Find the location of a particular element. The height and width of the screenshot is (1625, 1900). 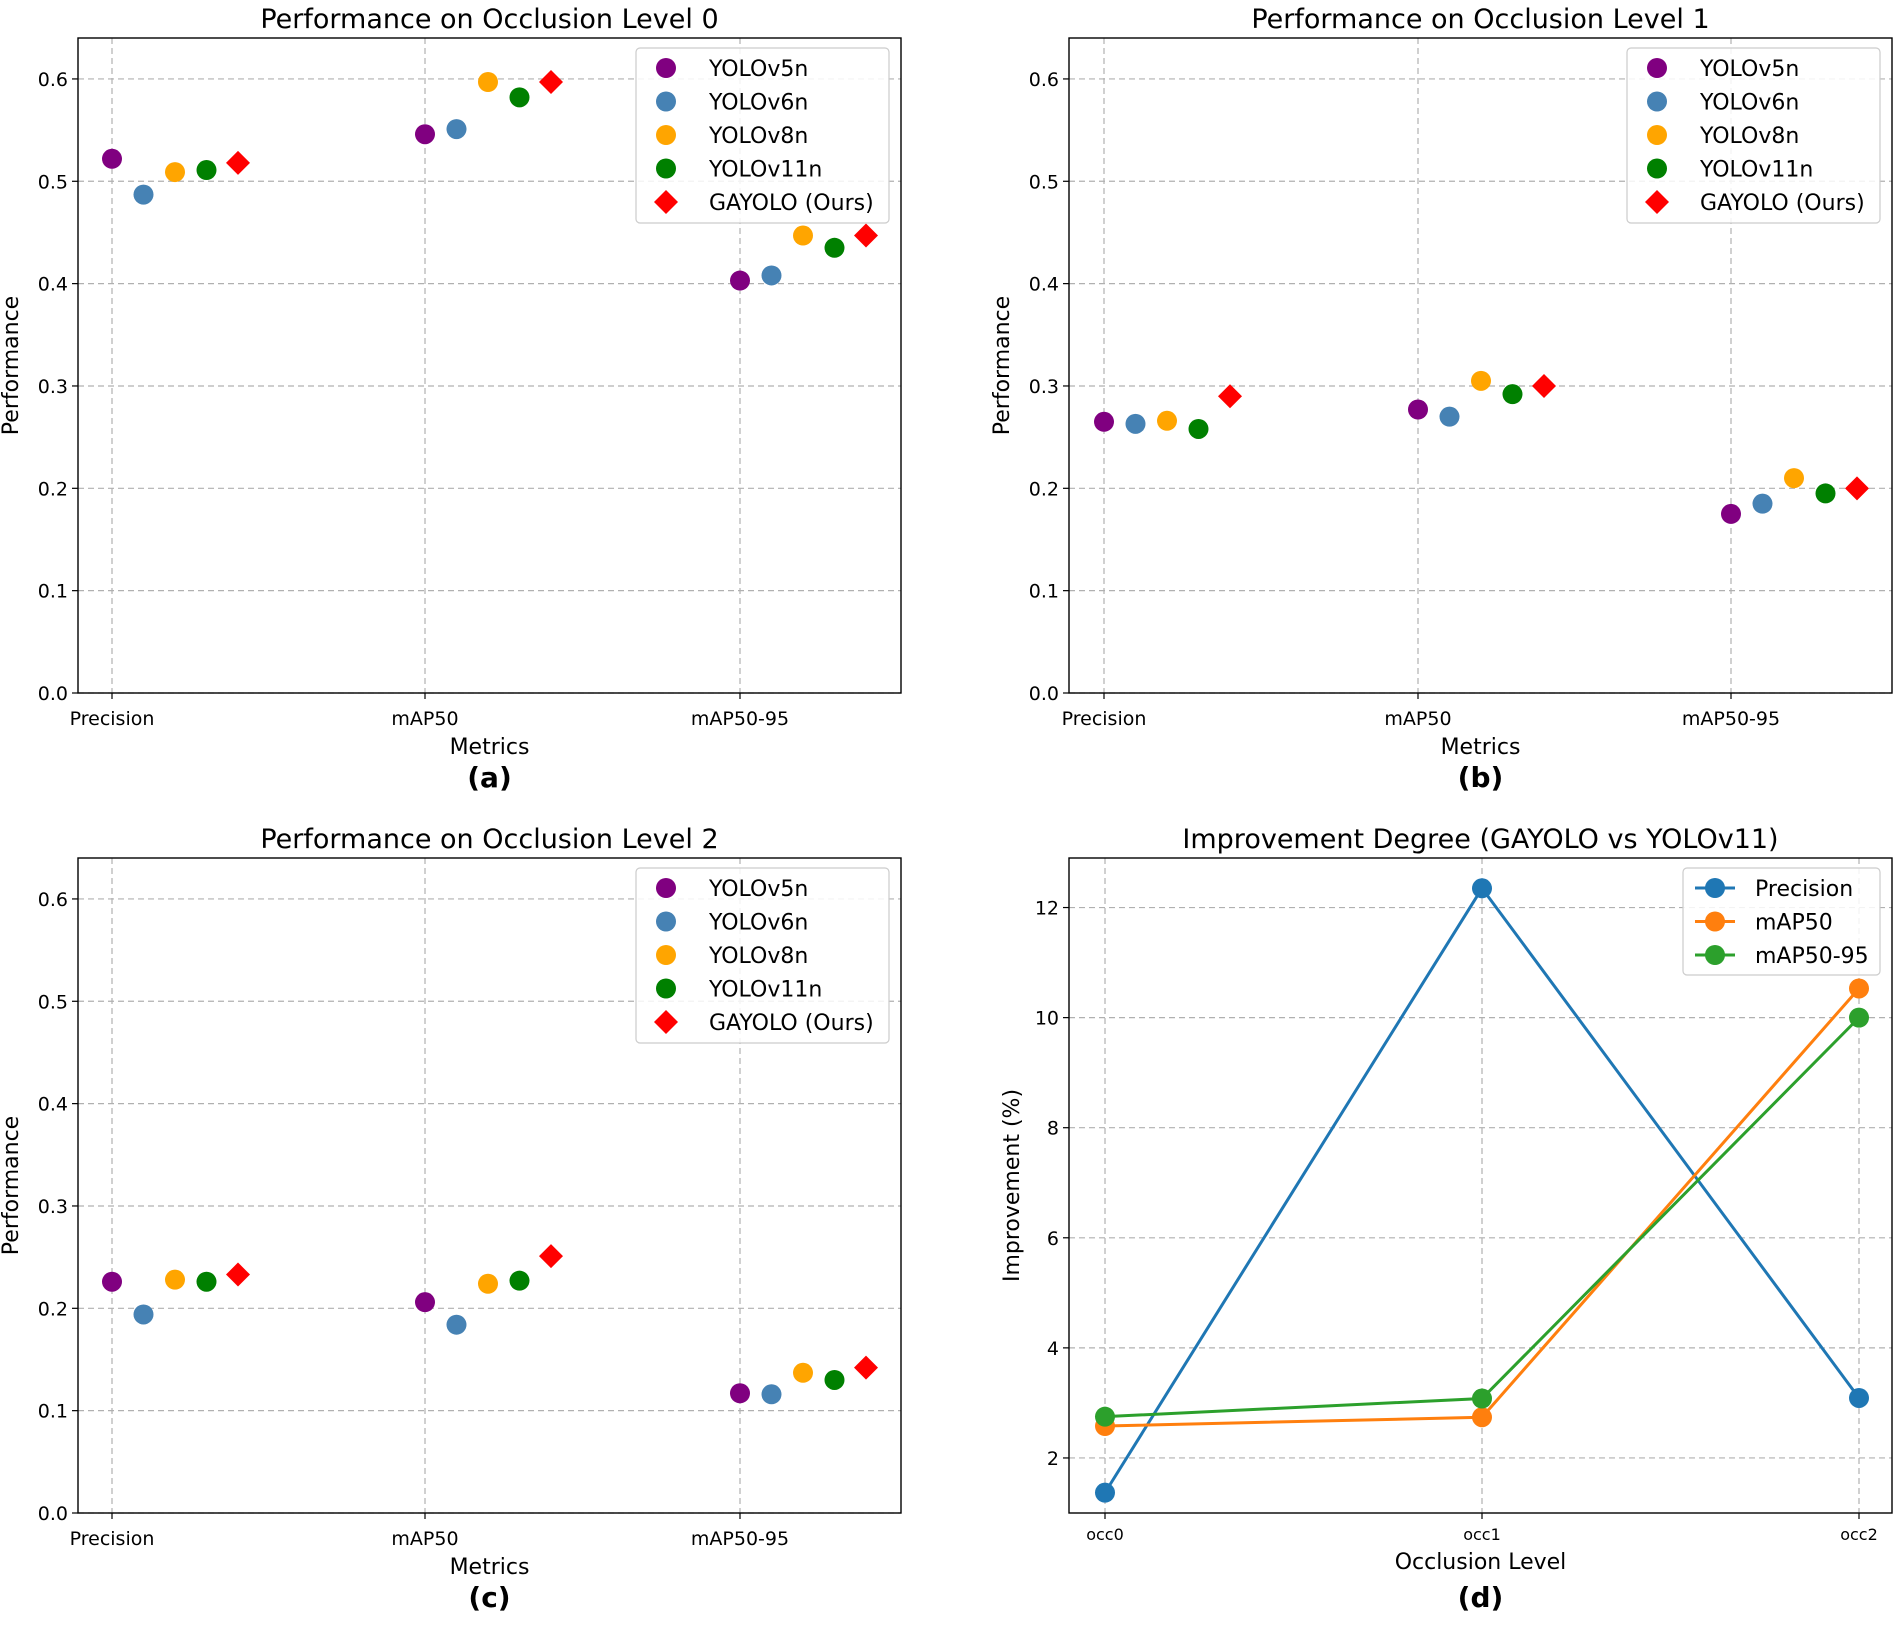

y-tick-label: 0.6 is located at coordinates (1044, 80).